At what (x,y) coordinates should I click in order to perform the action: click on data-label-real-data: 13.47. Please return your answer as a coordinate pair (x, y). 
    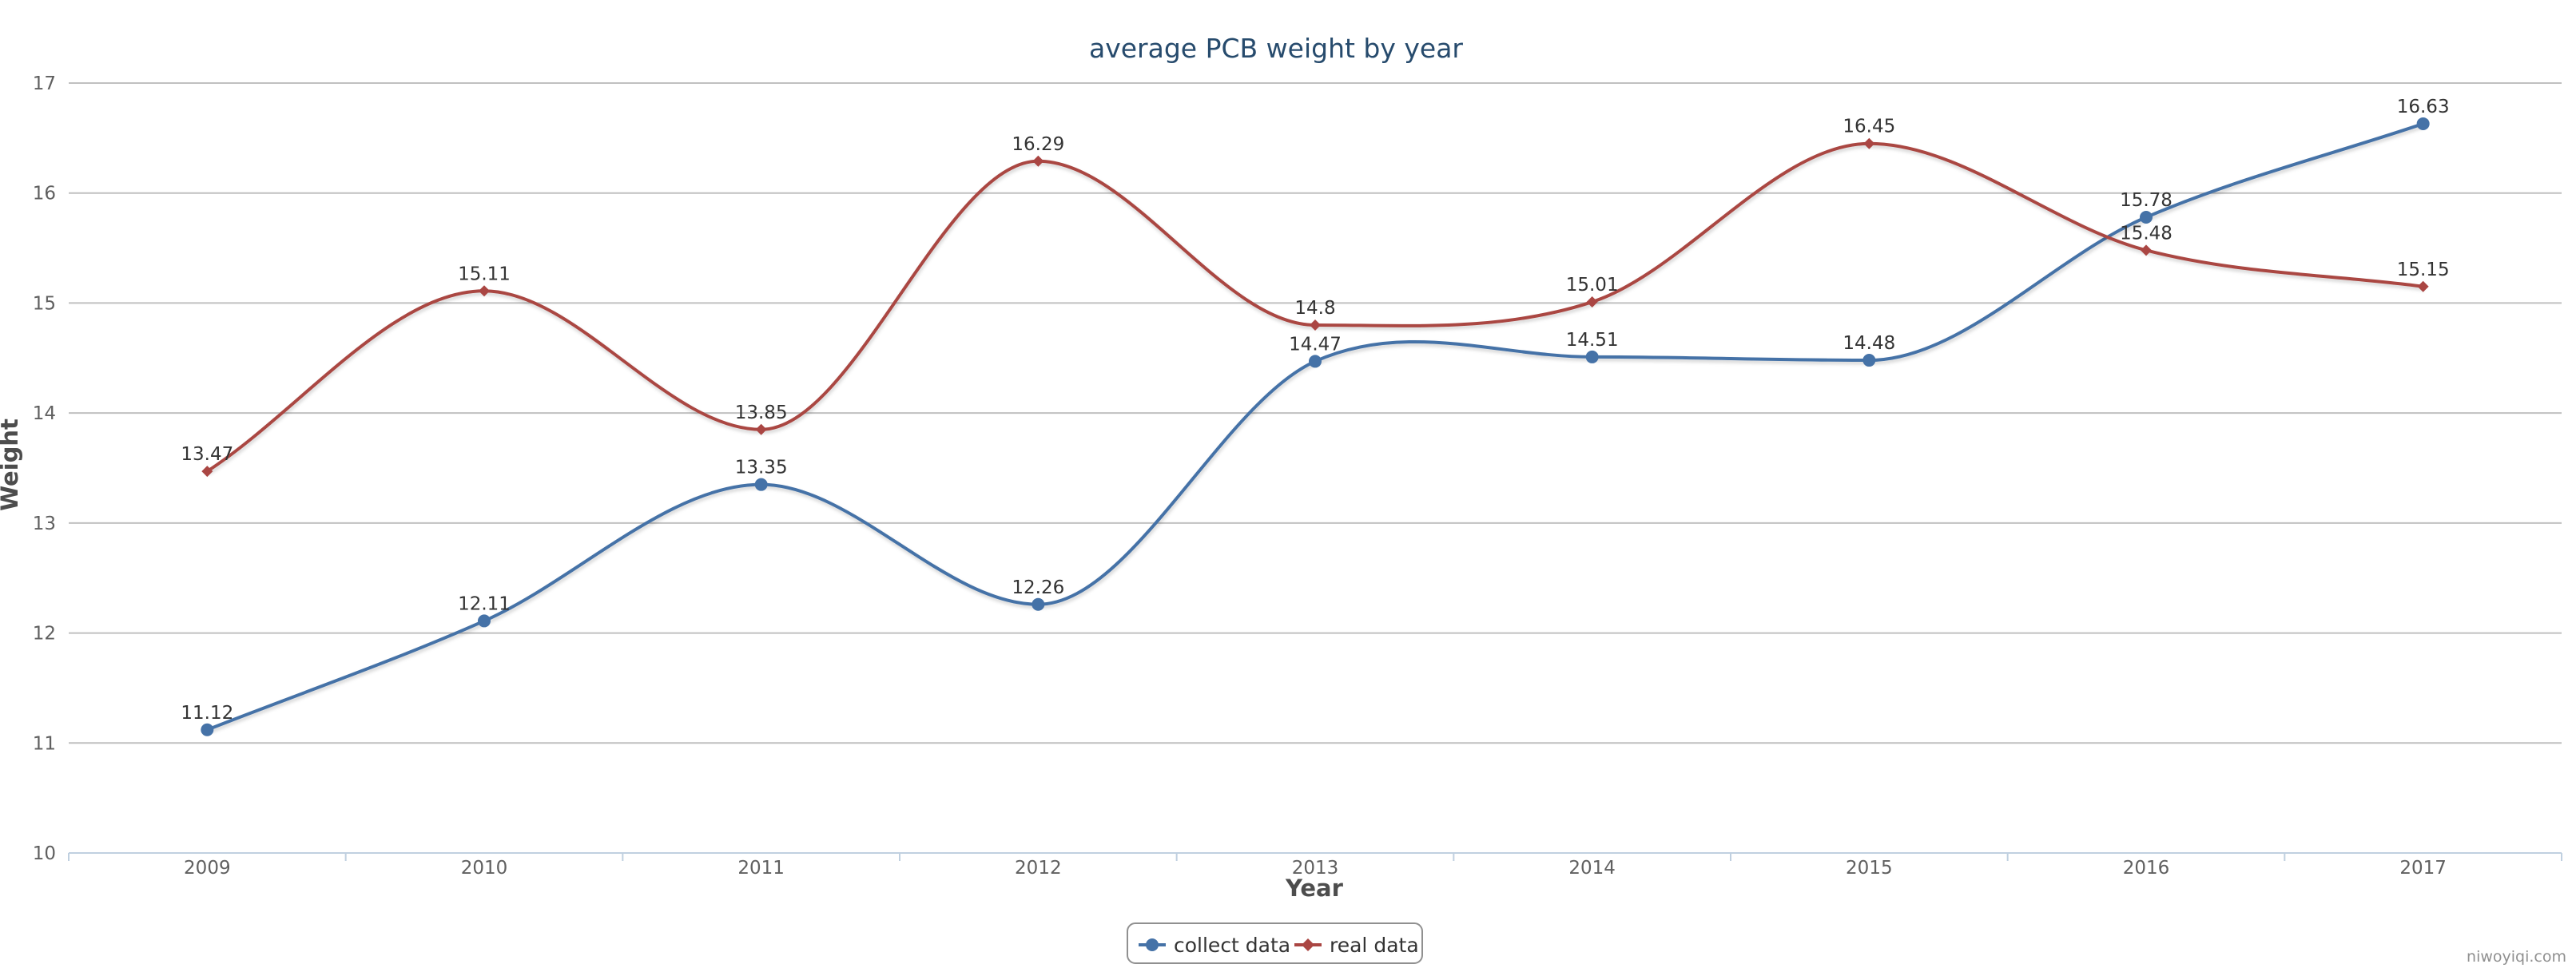
    Looking at the image, I should click on (207, 454).